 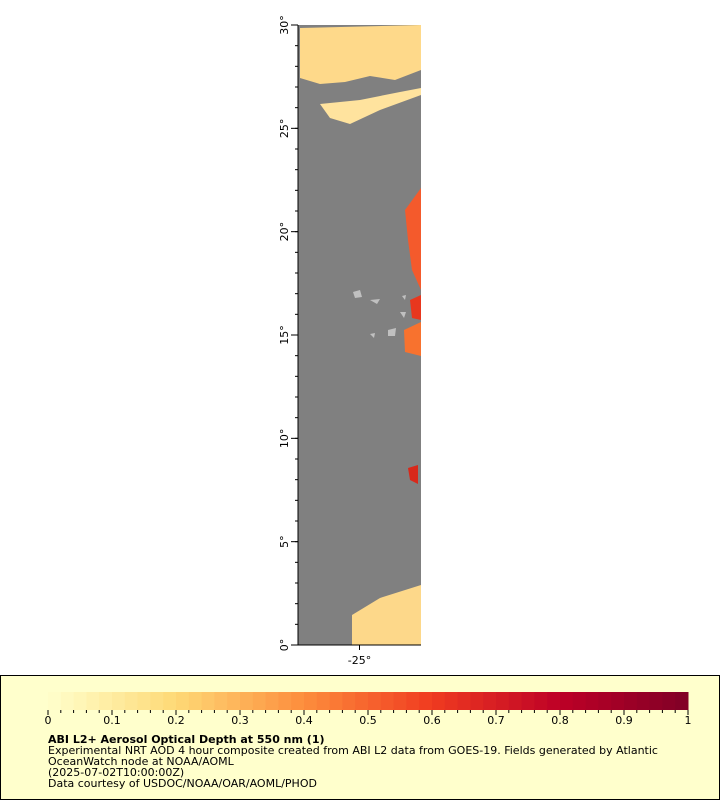 What do you see at coordinates (359, 660) in the screenshot?
I see `lon-tick-label: -25°` at bounding box center [359, 660].